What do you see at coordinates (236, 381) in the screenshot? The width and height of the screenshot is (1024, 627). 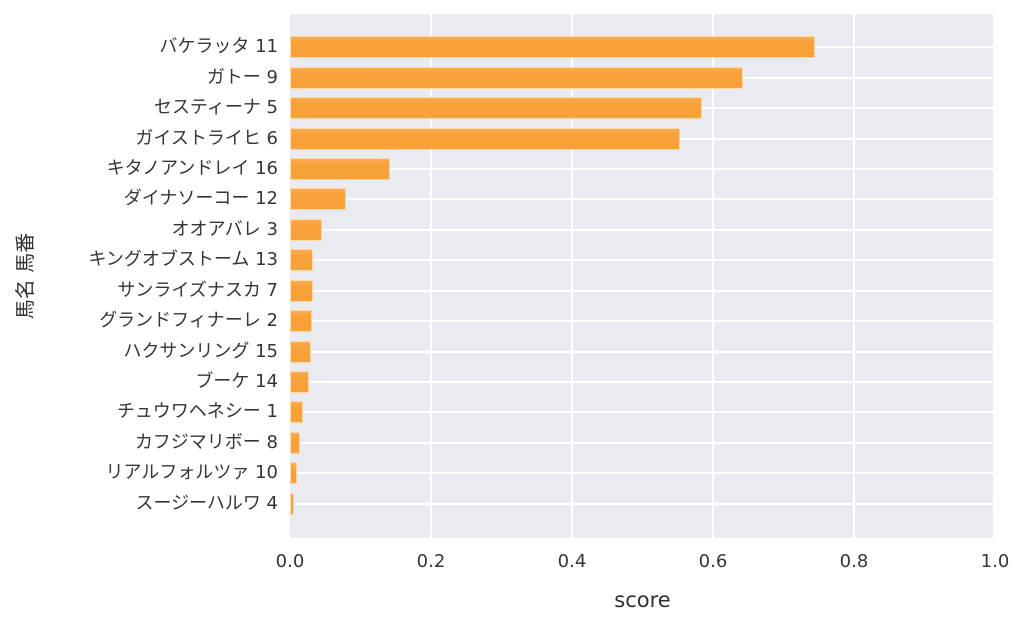 I see `y-tick-label: ブーケ 14` at bounding box center [236, 381].